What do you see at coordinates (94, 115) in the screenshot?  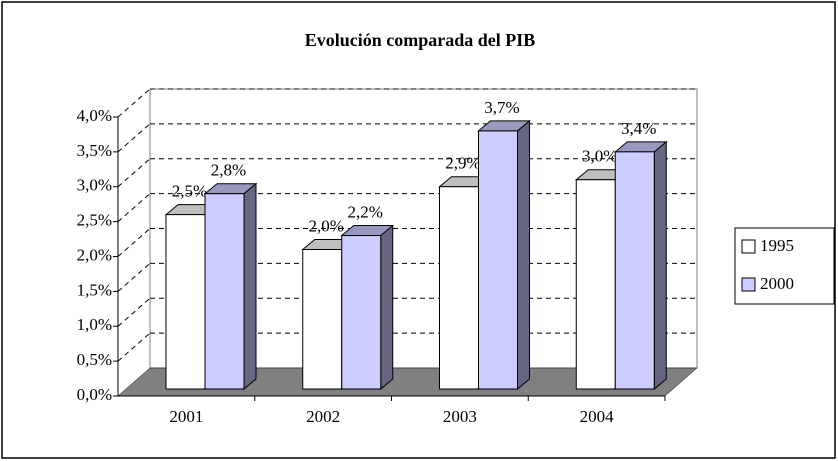 I see `y-tick-label: 4,0%` at bounding box center [94, 115].